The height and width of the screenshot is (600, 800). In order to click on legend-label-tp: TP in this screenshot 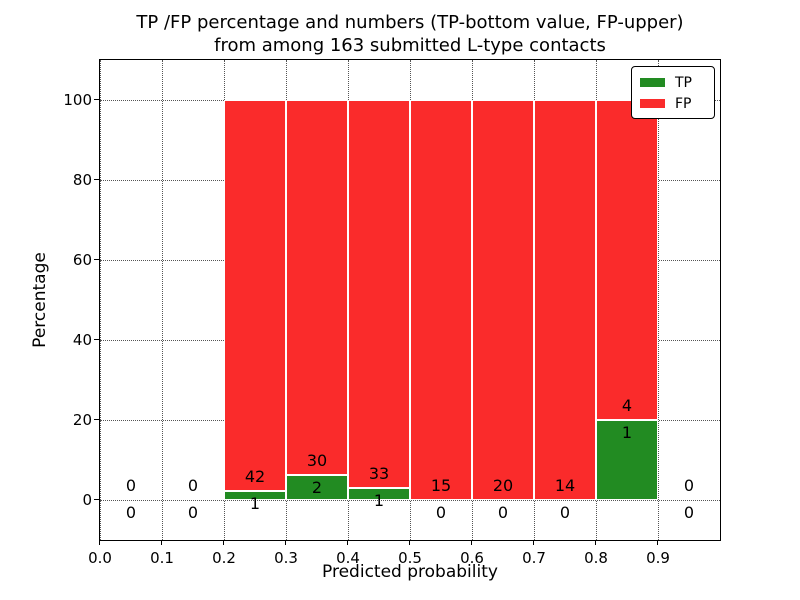, I will do `click(683, 82)`.